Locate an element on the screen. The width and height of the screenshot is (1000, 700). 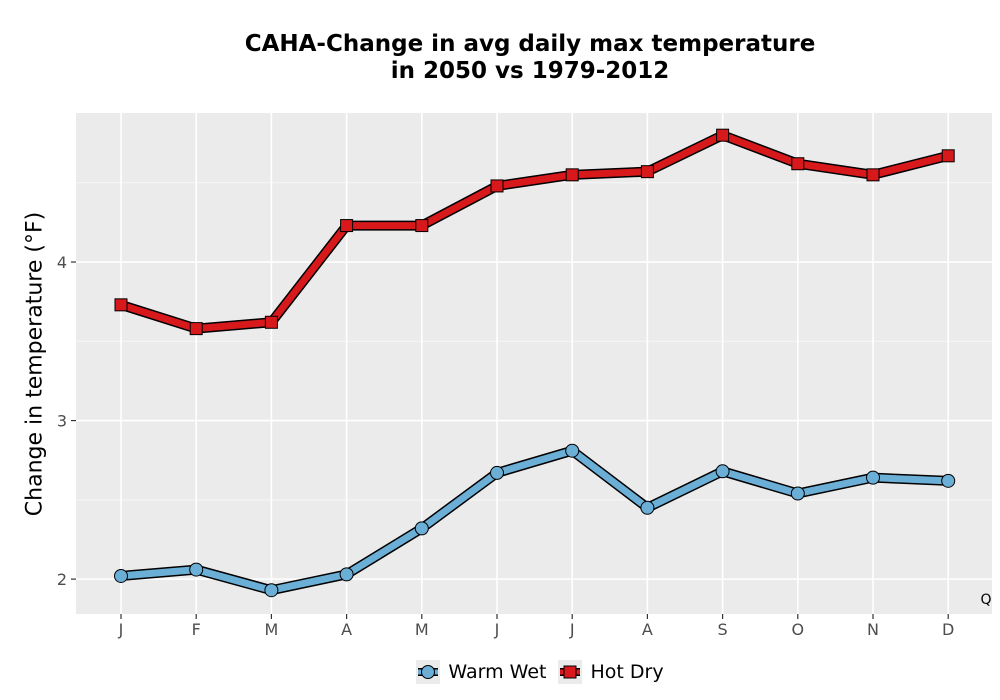
legend-item-warm-wet: Warm Wet is located at coordinates (481, 672).